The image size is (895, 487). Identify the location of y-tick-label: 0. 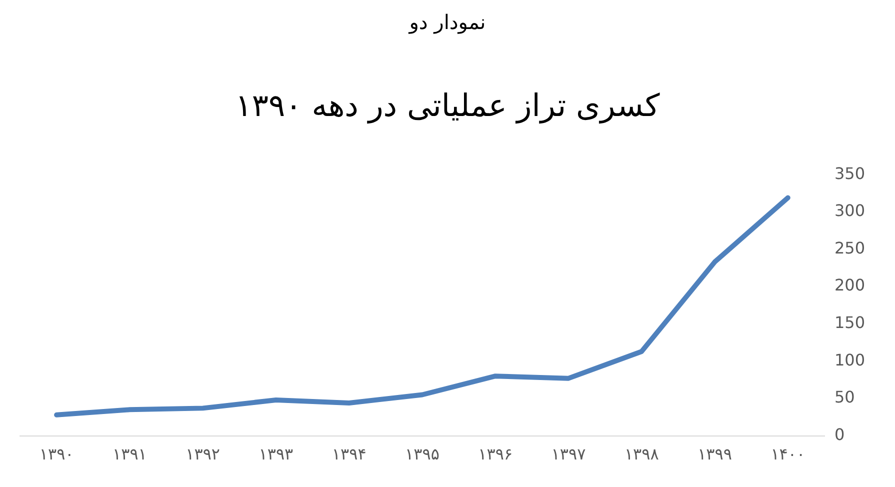
(839, 434).